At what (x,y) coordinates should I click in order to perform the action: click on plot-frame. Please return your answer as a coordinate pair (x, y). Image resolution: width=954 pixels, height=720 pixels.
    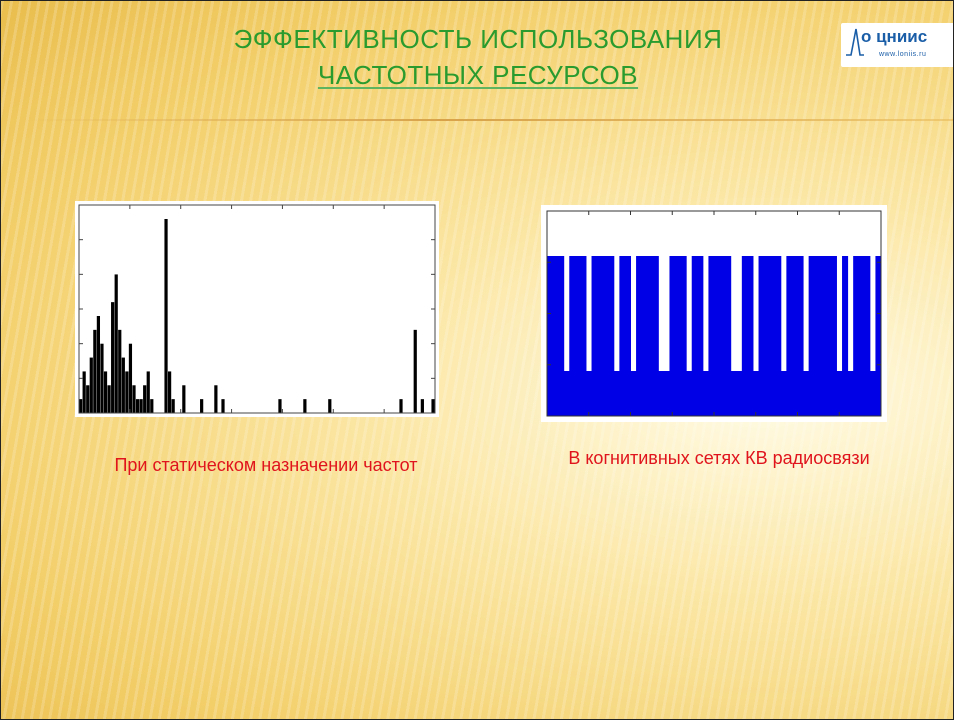
    Looking at the image, I should click on (257, 309).